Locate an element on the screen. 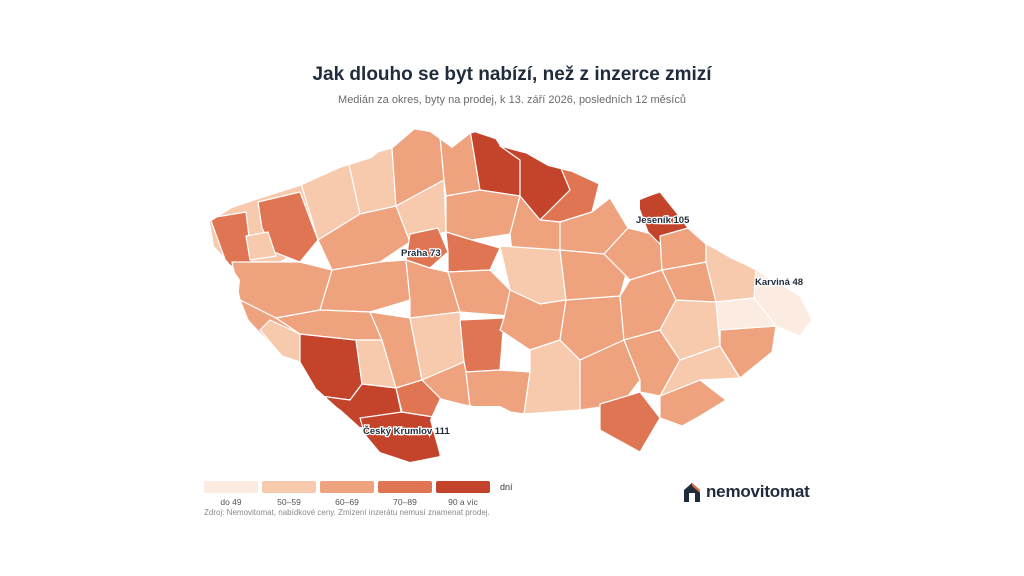 The image size is (1024, 576). legend: do 49 50–59 60–69 70–89 90 a víc dní is located at coordinates (369, 496).